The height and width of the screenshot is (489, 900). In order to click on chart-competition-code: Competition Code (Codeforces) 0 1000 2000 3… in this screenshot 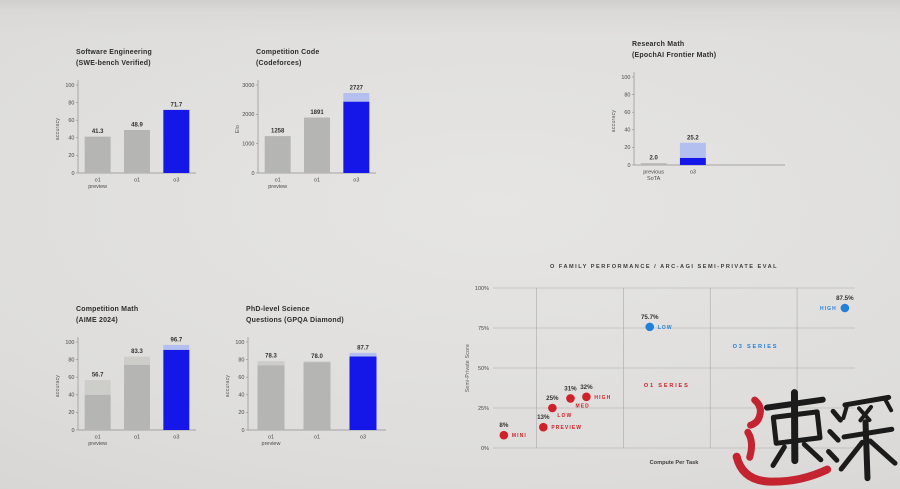, I will do `click(308, 123)`.